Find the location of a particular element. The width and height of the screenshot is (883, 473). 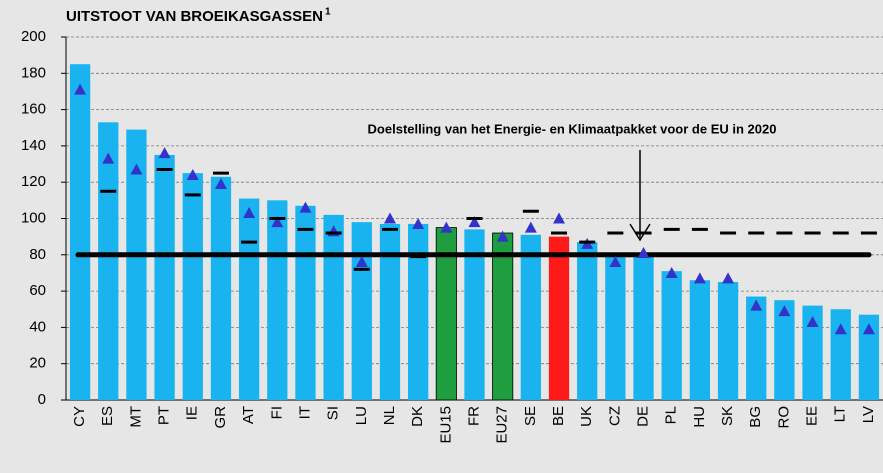

x-tick-label: LU is located at coordinates (361, 415).